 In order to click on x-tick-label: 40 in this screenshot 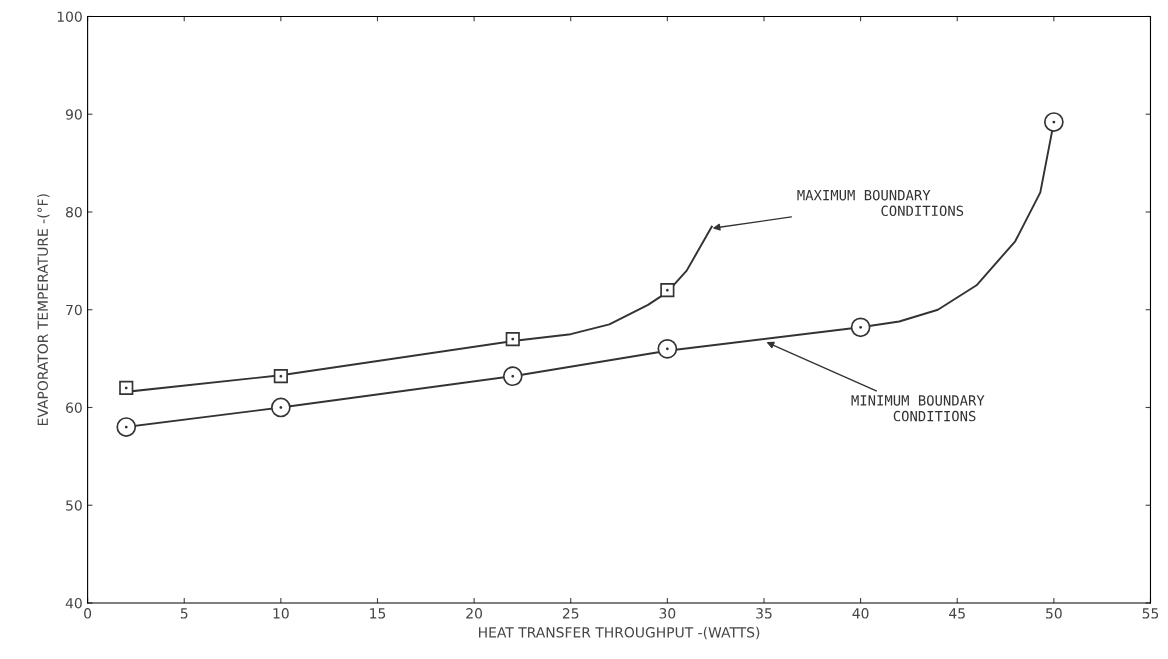, I will do `click(860, 613)`.